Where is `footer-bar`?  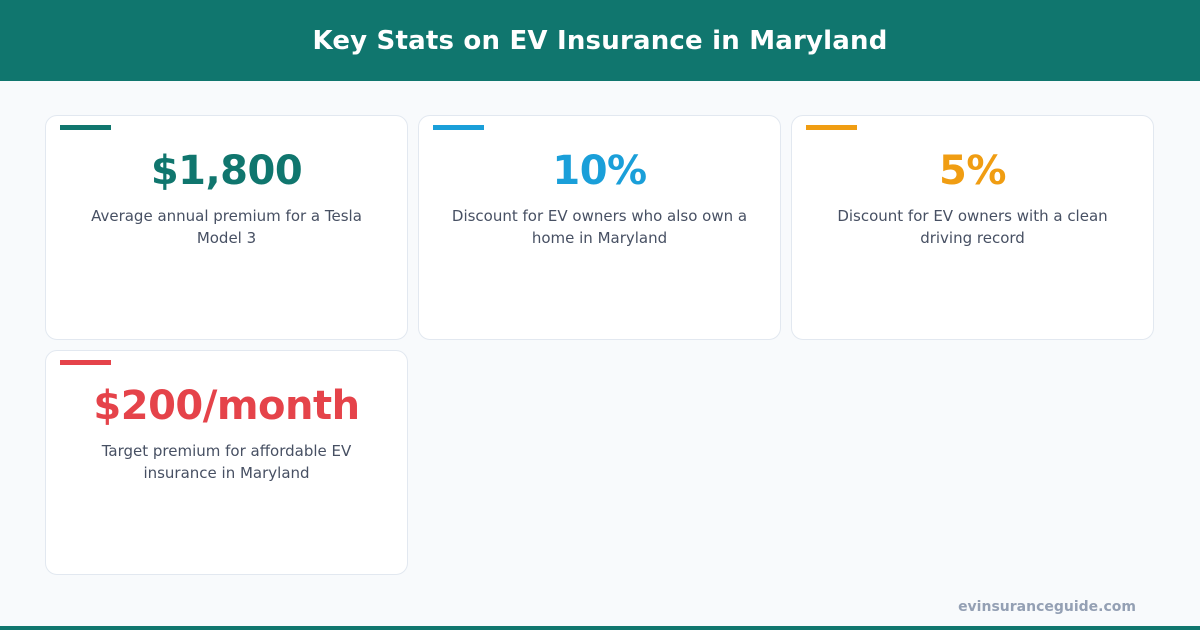
footer-bar is located at coordinates (600, 628).